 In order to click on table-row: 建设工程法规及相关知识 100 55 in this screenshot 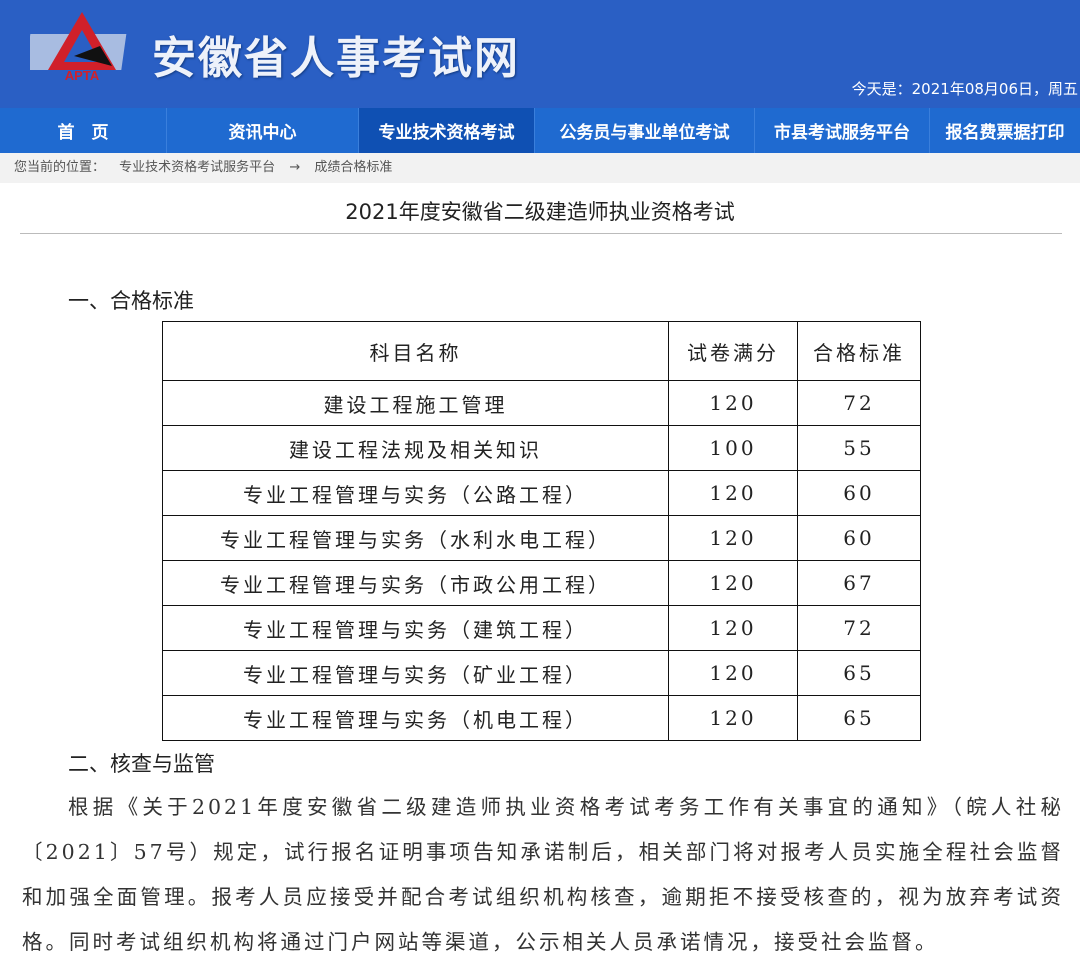, I will do `click(541, 448)`.